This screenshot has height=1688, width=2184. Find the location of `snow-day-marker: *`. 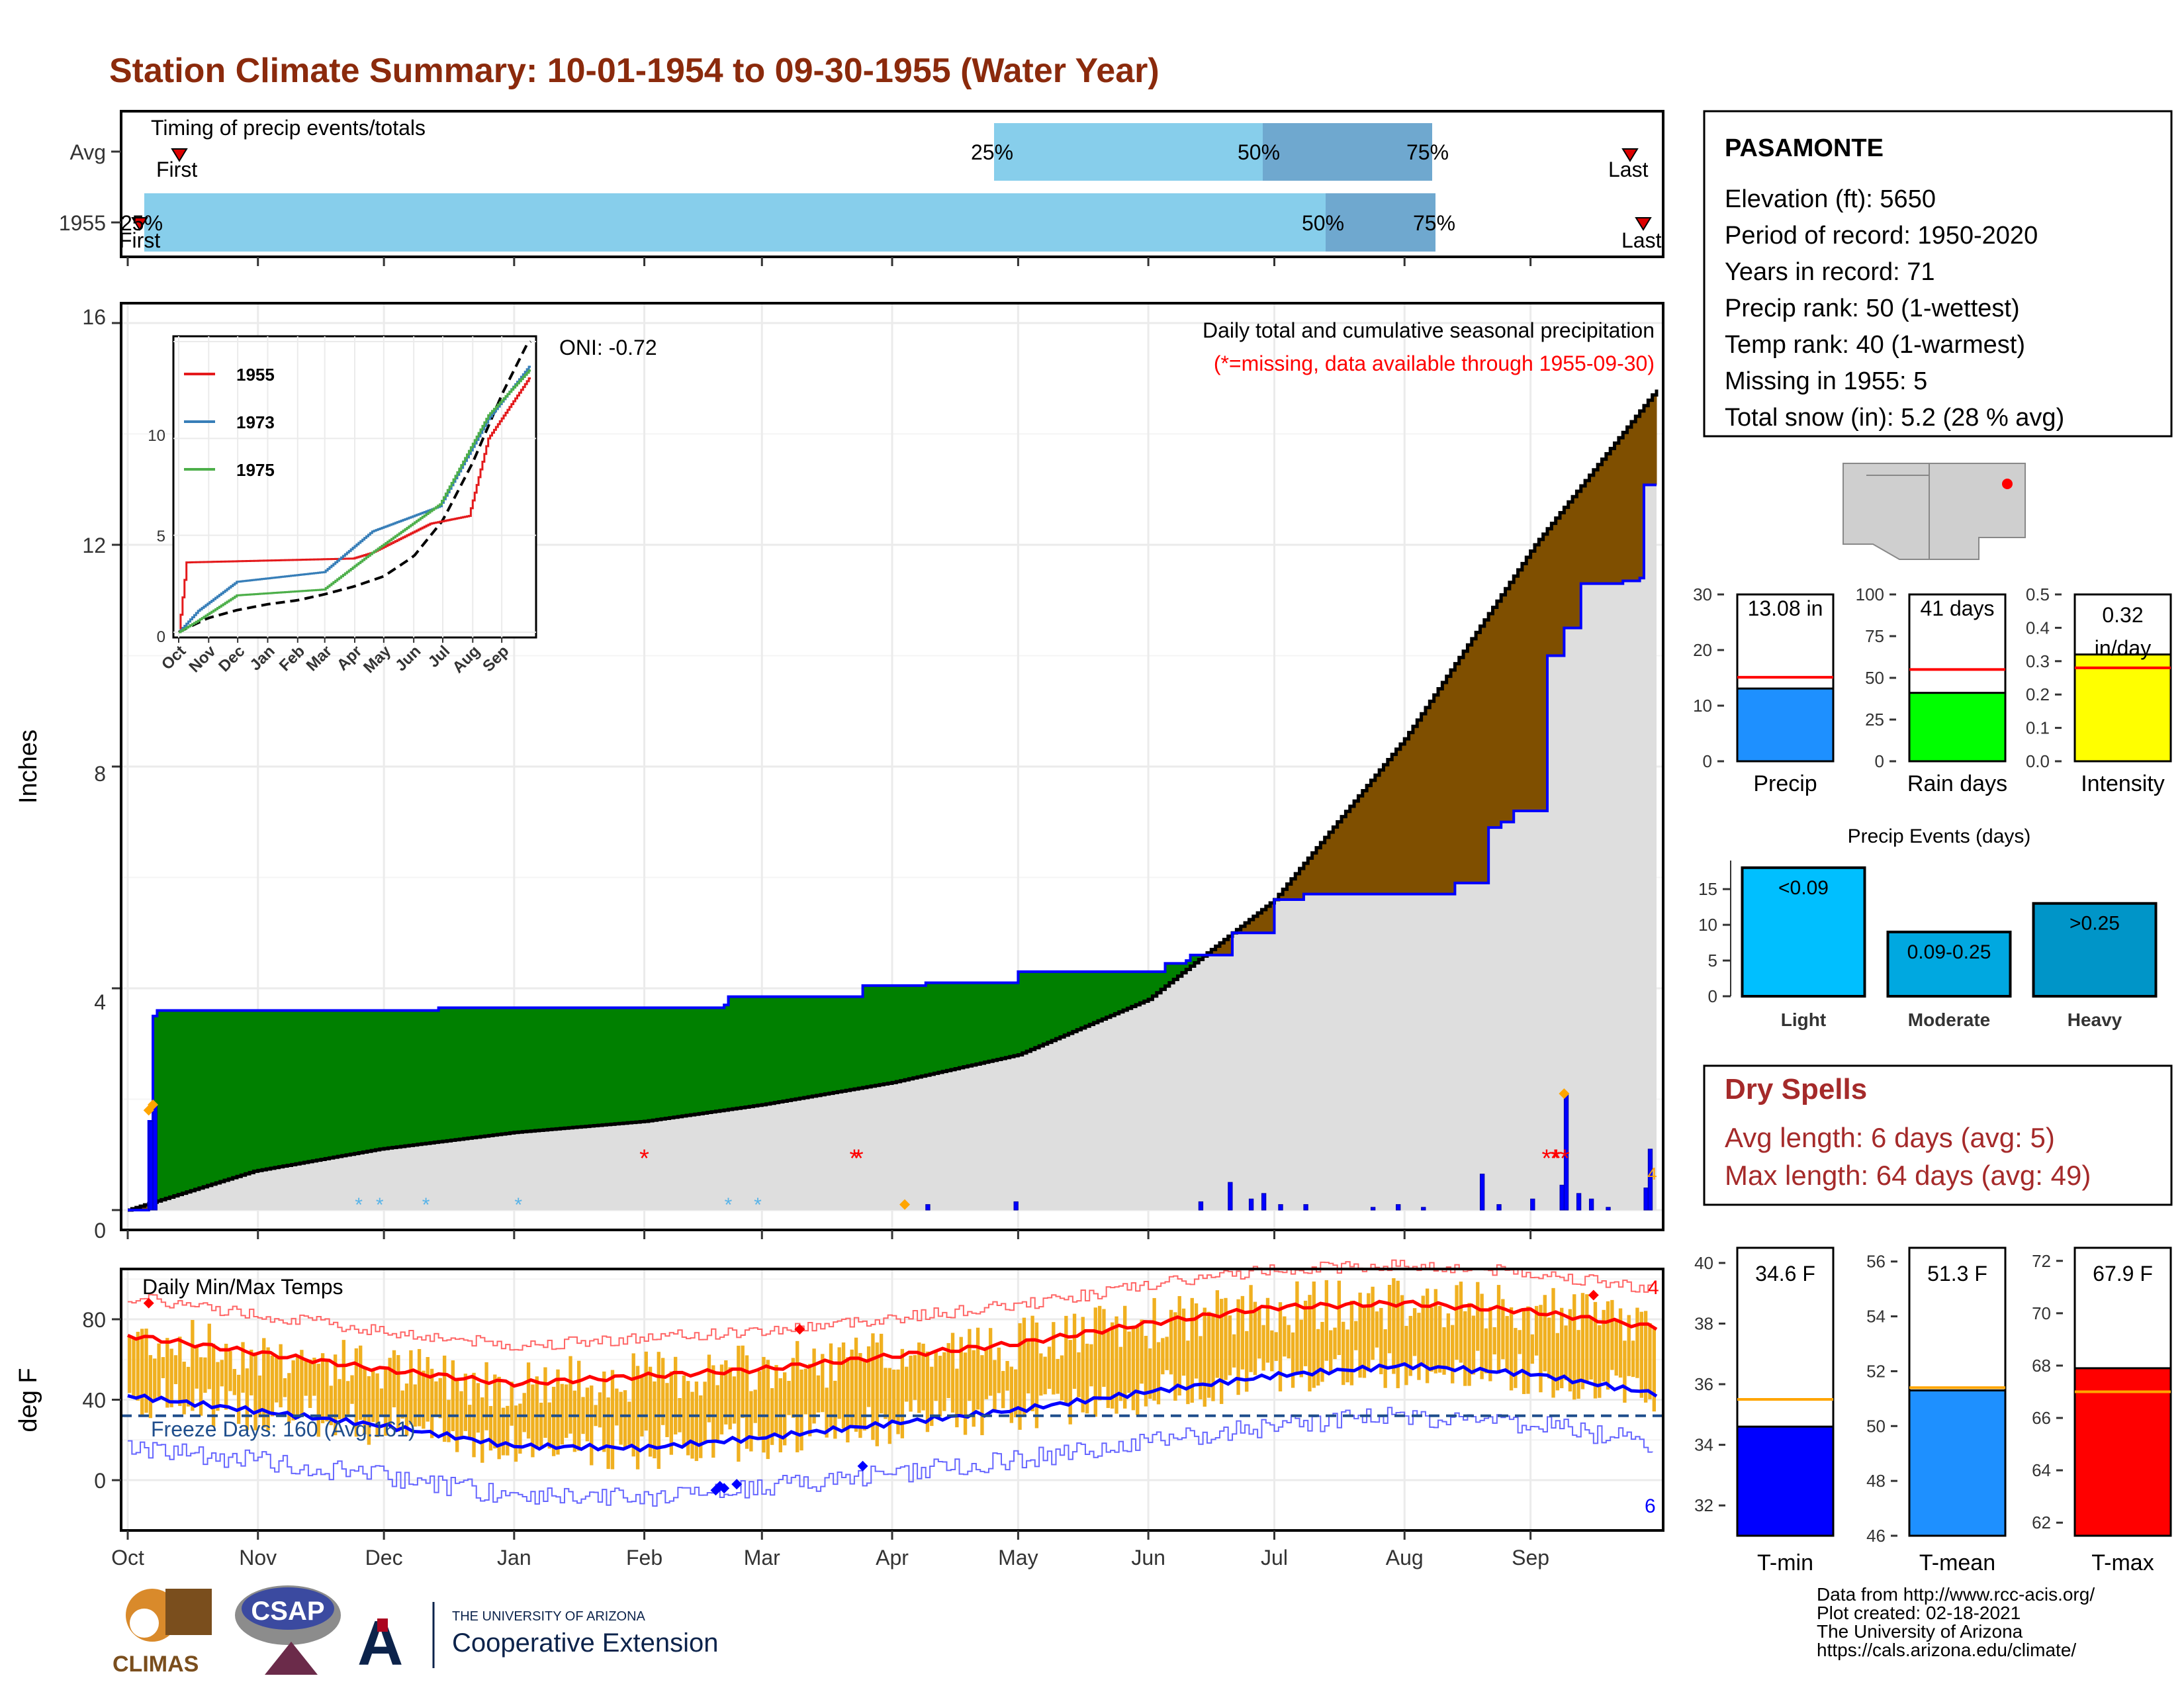

snow-day-marker: * is located at coordinates (518, 1205).